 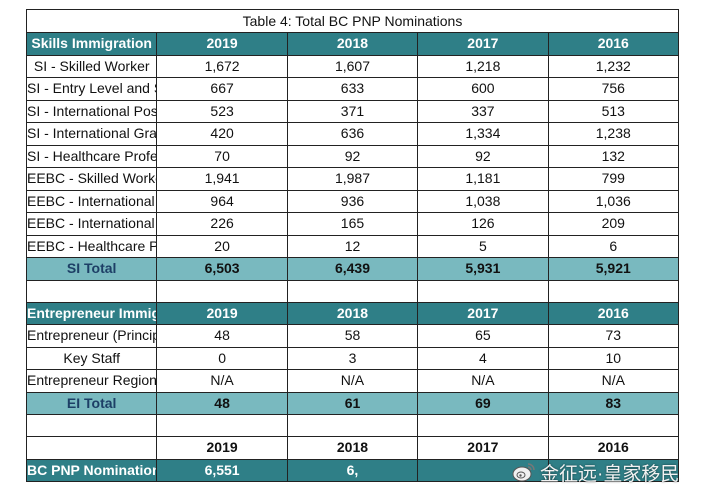 I want to click on cell-value: 636, so click(x=352, y=134).